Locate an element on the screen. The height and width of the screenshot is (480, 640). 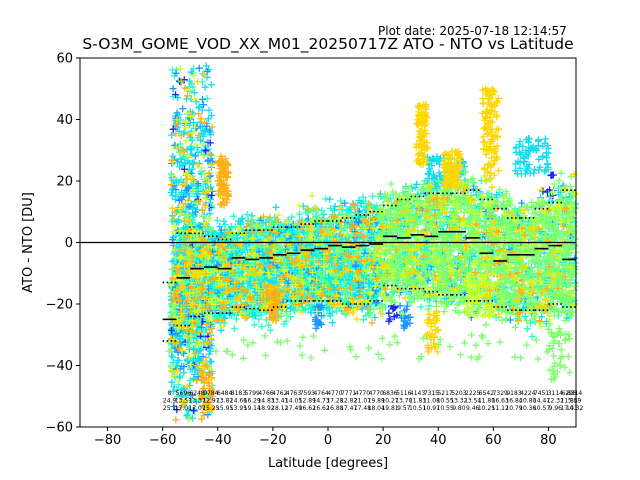
x-tick-label: −20 is located at coordinates (272, 440).